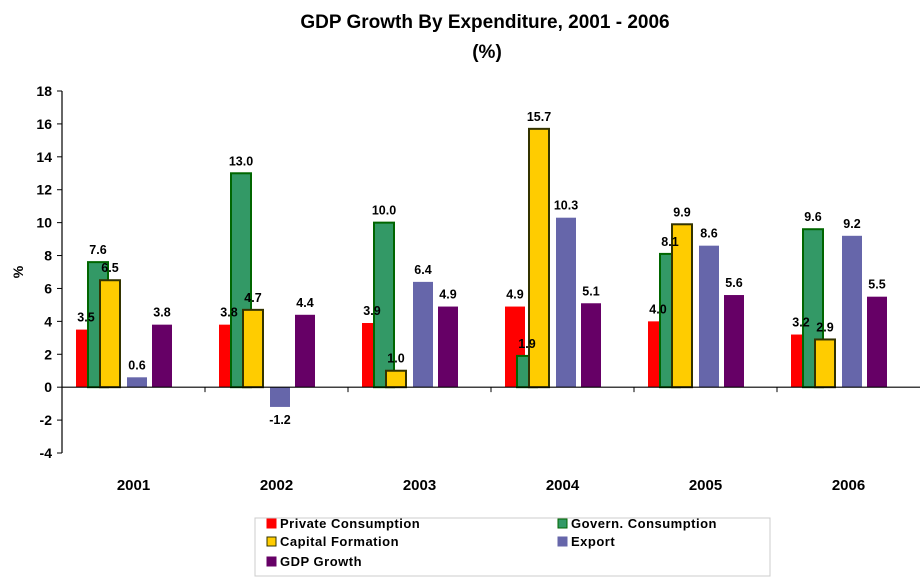 This screenshot has height=578, width=920. What do you see at coordinates (709, 316) in the screenshot?
I see `bar-export-2005` at bounding box center [709, 316].